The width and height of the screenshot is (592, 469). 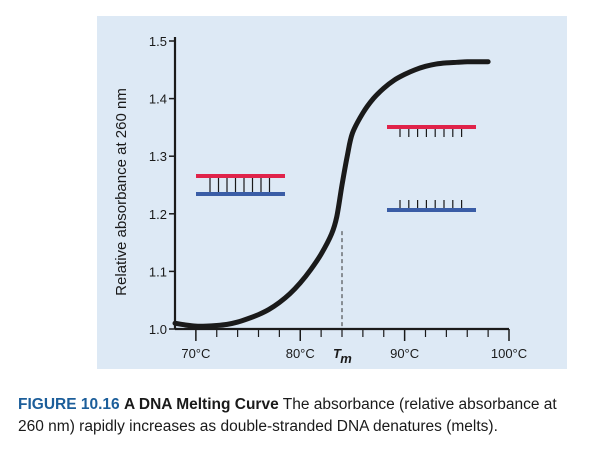 What do you see at coordinates (158, 41) in the screenshot?
I see `y-tick-label: 1.5` at bounding box center [158, 41].